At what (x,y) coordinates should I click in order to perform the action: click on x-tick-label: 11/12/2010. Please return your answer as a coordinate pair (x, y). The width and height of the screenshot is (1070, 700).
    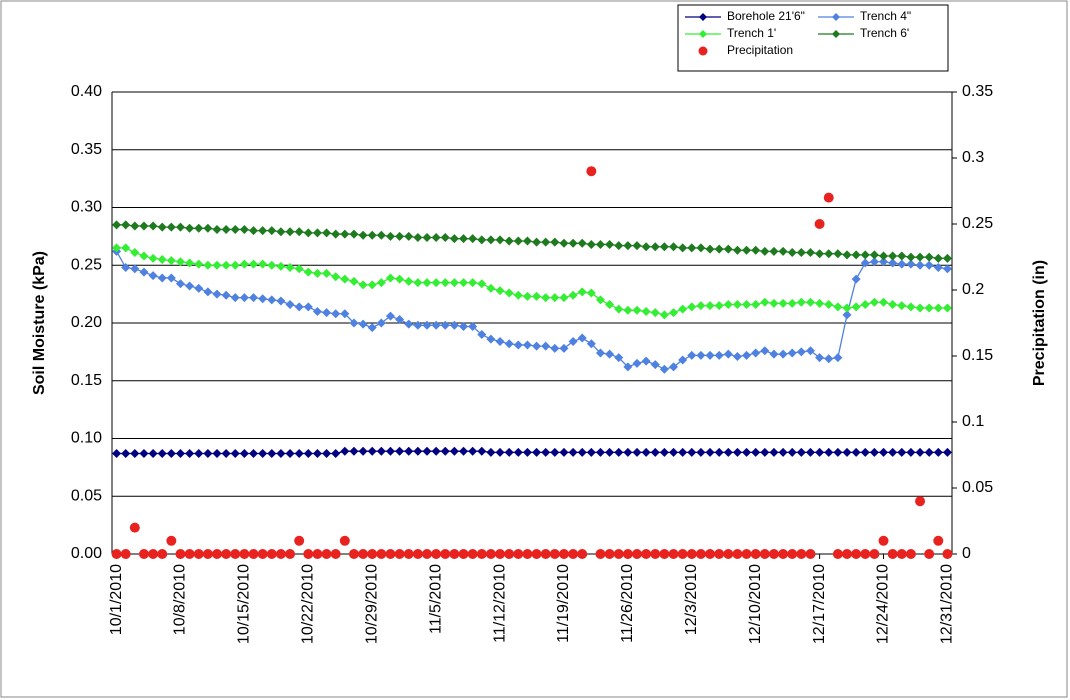
    Looking at the image, I should click on (499, 603).